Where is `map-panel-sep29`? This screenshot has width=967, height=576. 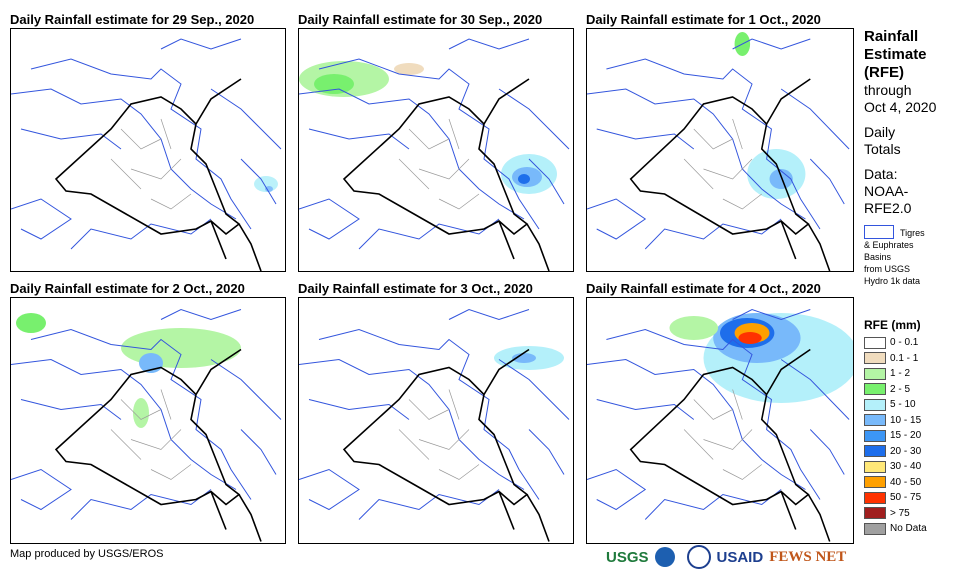 map-panel-sep29 is located at coordinates (148, 150).